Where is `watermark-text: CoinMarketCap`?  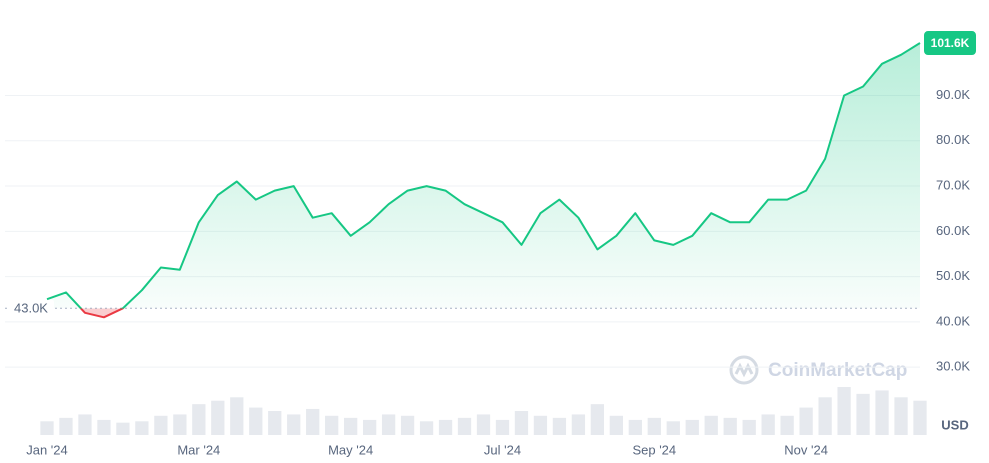
watermark-text: CoinMarketCap is located at coordinates (837, 370).